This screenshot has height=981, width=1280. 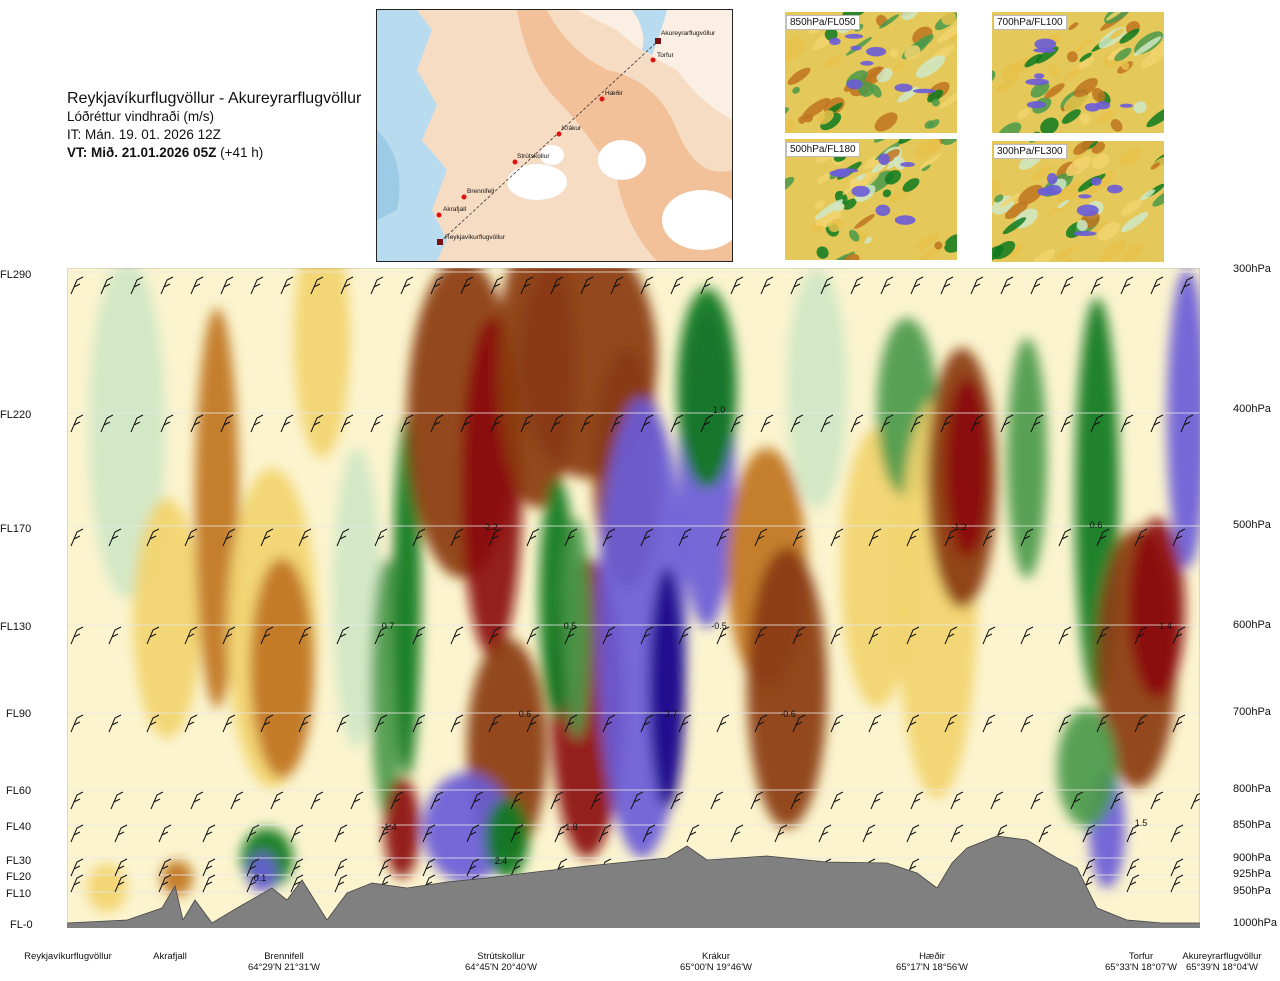 I want to click on map-point-label: Krákur, so click(x=572, y=128).